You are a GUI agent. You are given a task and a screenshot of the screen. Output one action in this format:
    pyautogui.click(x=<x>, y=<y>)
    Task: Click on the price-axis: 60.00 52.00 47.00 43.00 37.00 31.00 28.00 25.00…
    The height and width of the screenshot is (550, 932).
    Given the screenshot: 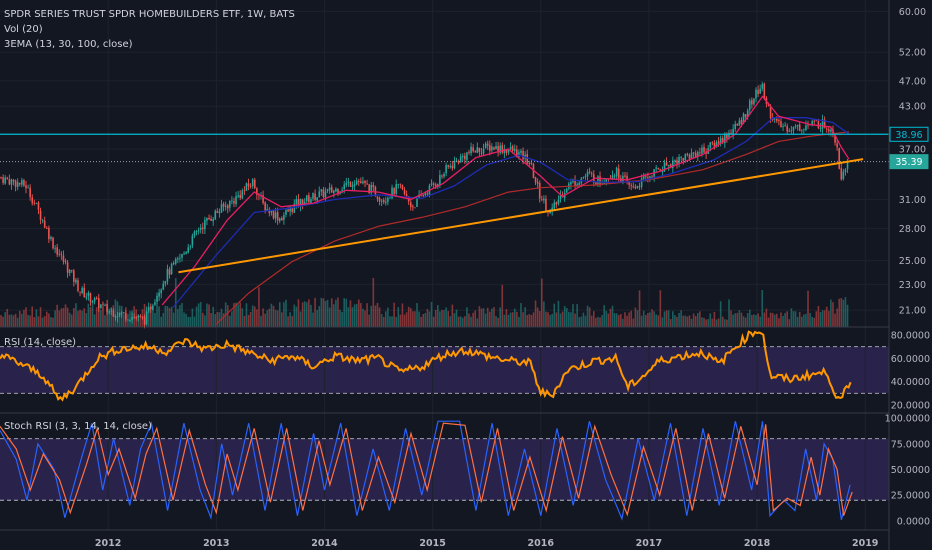 What is the action you would take?
    pyautogui.click(x=912, y=162)
    